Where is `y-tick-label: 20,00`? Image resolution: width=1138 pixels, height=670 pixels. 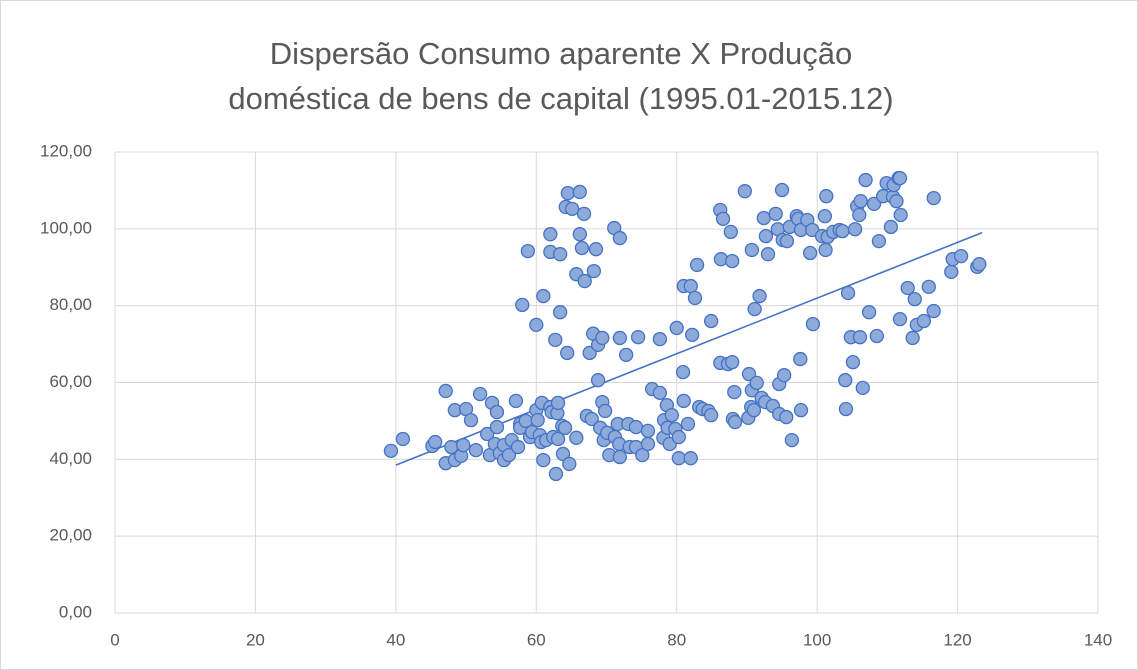
y-tick-label: 20,00 is located at coordinates (70, 535).